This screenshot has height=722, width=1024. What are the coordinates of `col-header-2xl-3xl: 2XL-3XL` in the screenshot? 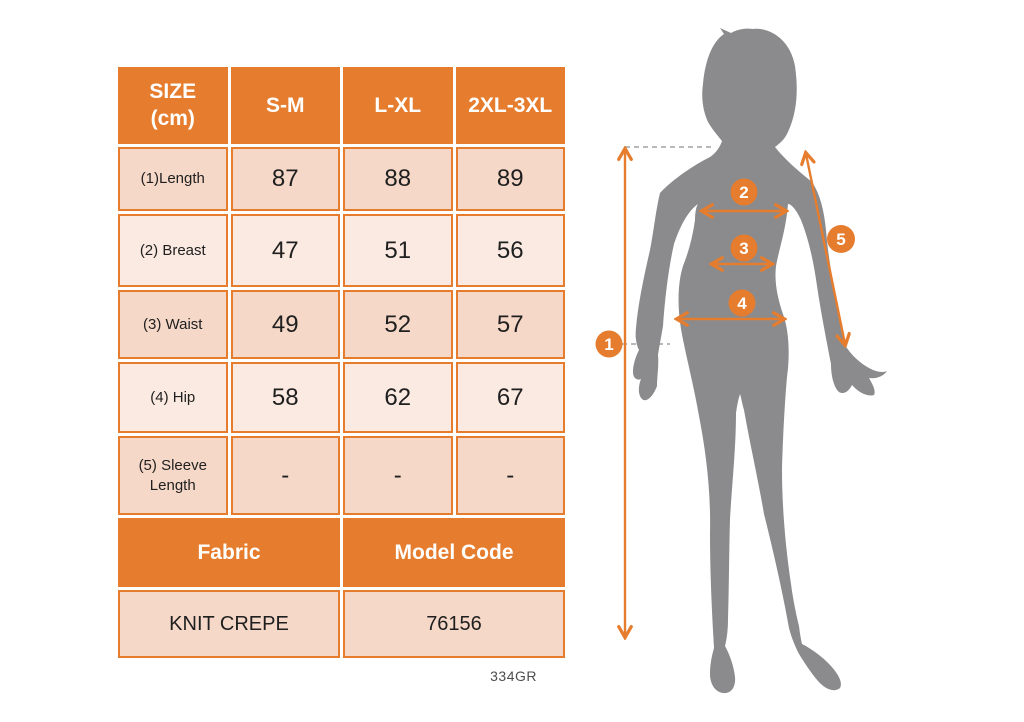 It's located at (510, 105).